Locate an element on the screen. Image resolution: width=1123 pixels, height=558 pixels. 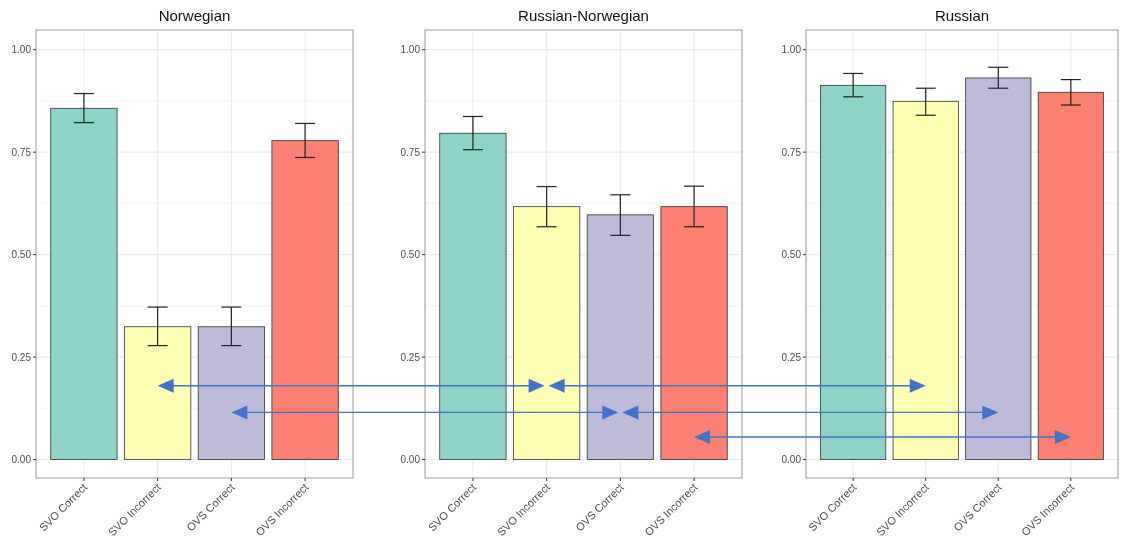
chart-title: Russian-Norwegian is located at coordinates (583, 15).